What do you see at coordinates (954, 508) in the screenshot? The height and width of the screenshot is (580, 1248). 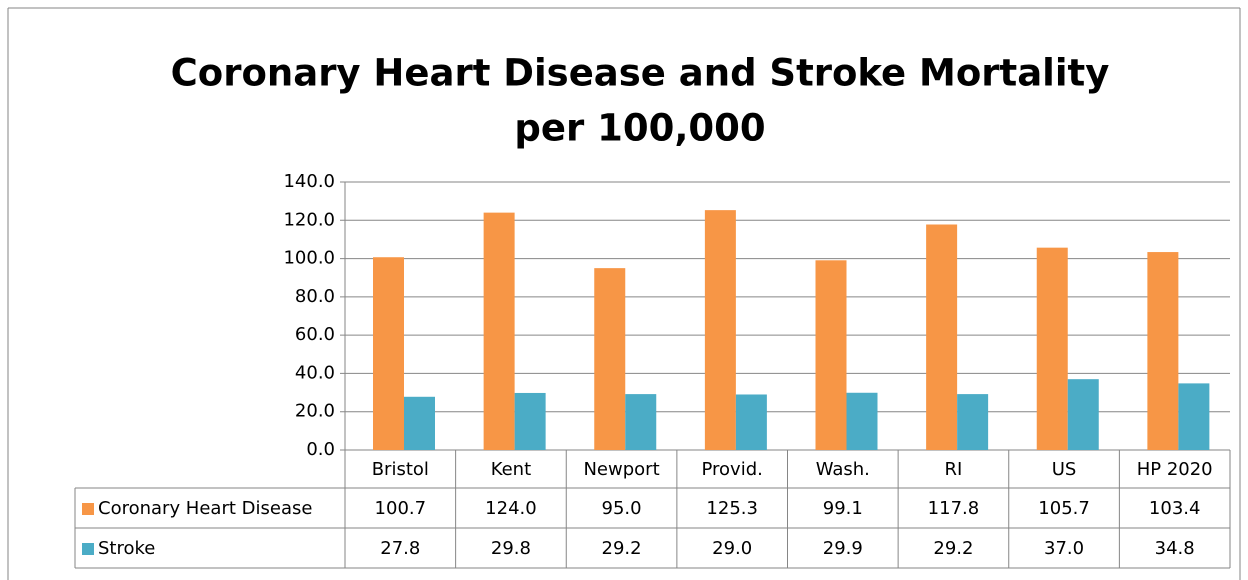 I see `table-value: 117.8` at bounding box center [954, 508].